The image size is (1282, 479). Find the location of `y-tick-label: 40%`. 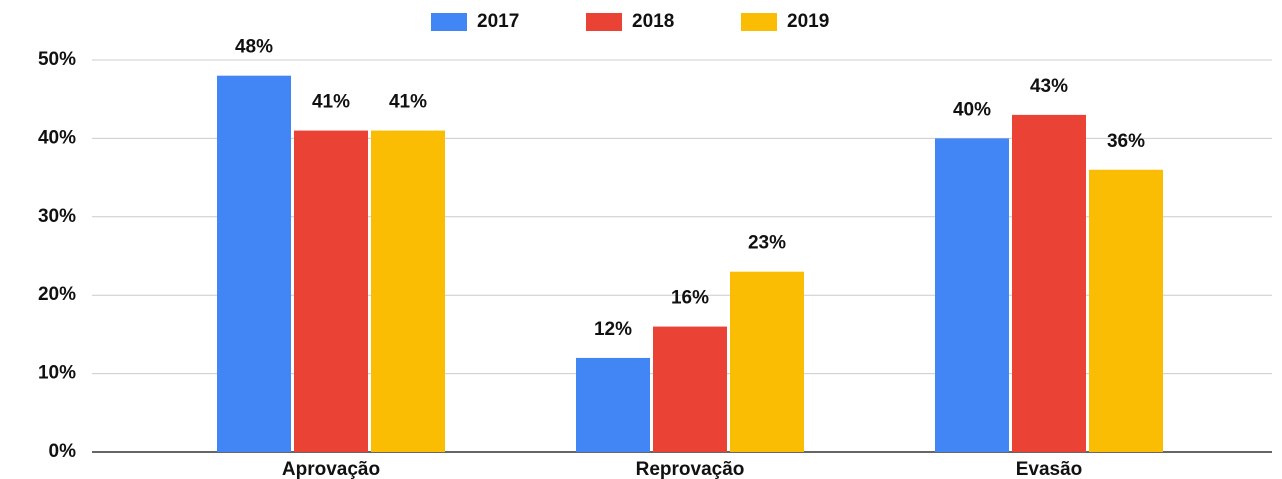

y-tick-label: 40% is located at coordinates (57, 137).